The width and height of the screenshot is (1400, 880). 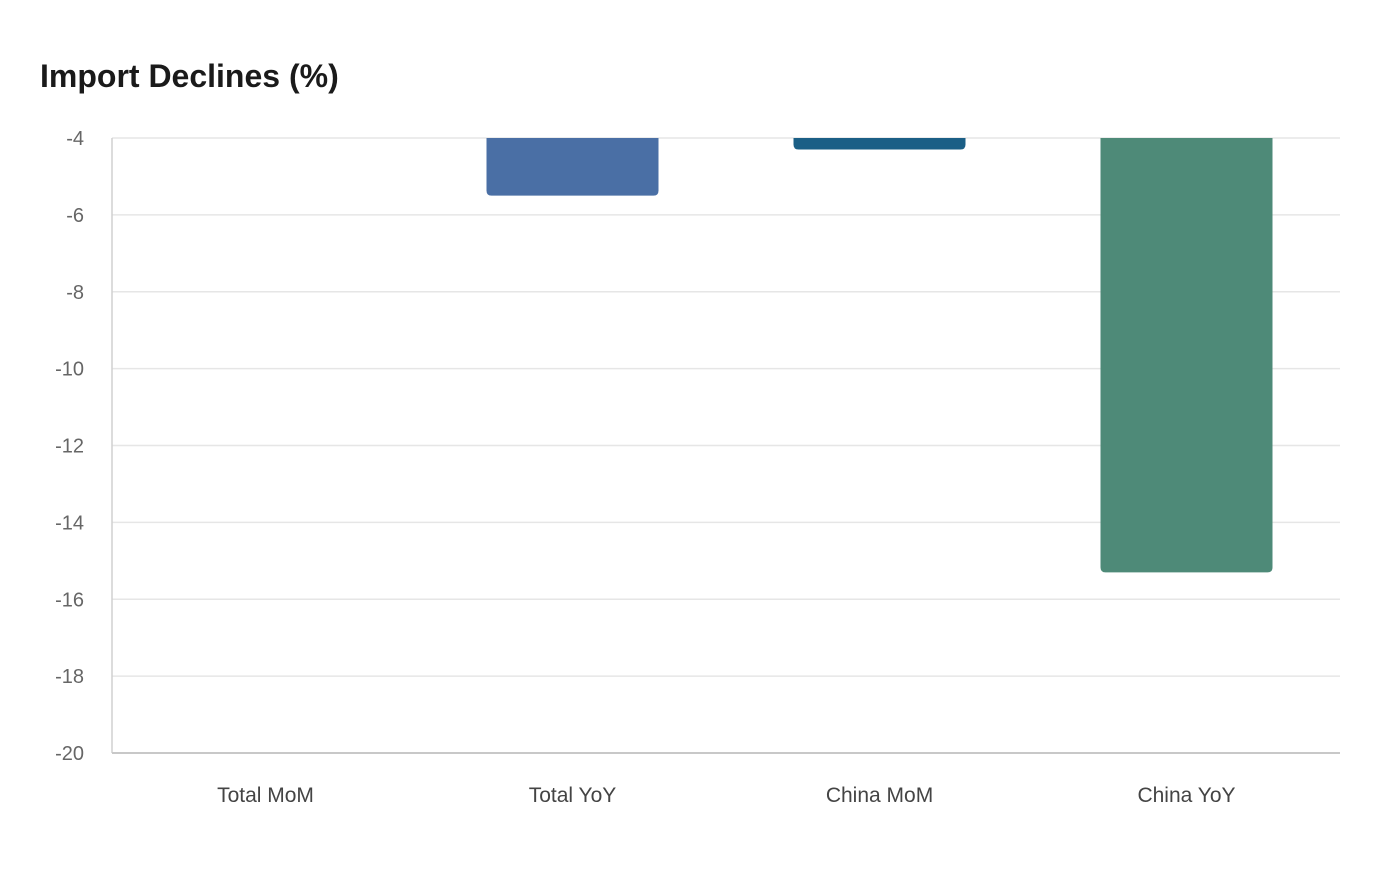 I want to click on y-tick-label: -4, so click(x=75, y=139).